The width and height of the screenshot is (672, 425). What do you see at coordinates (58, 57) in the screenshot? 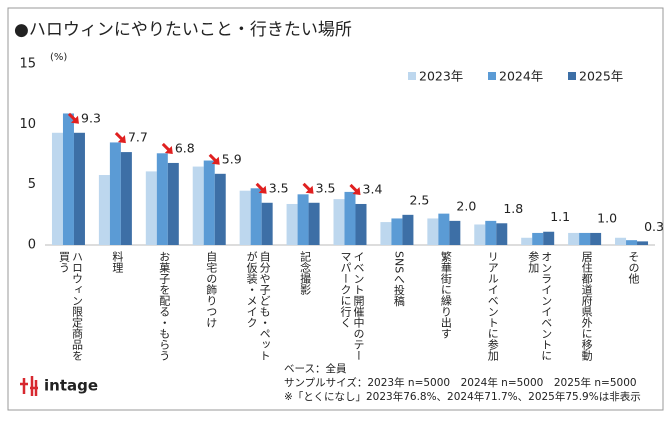
I see `y-unit: (%)` at bounding box center [58, 57].